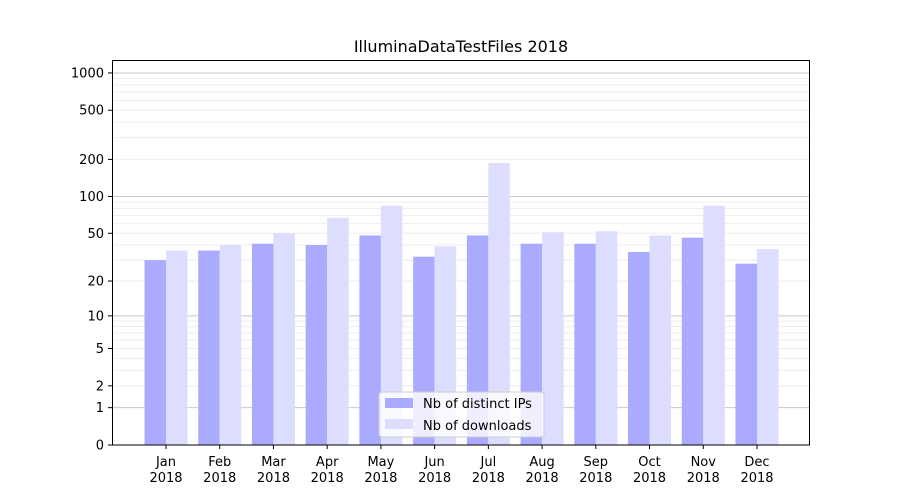 The image size is (900, 504). What do you see at coordinates (219, 470) in the screenshot?
I see `x-tick-label: Feb 2018` at bounding box center [219, 470].